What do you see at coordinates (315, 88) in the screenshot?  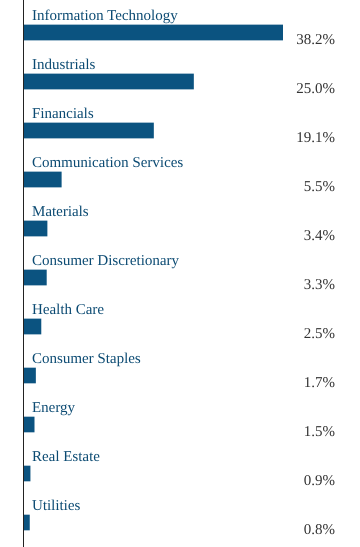 I see `data-label: 25.0%` at bounding box center [315, 88].